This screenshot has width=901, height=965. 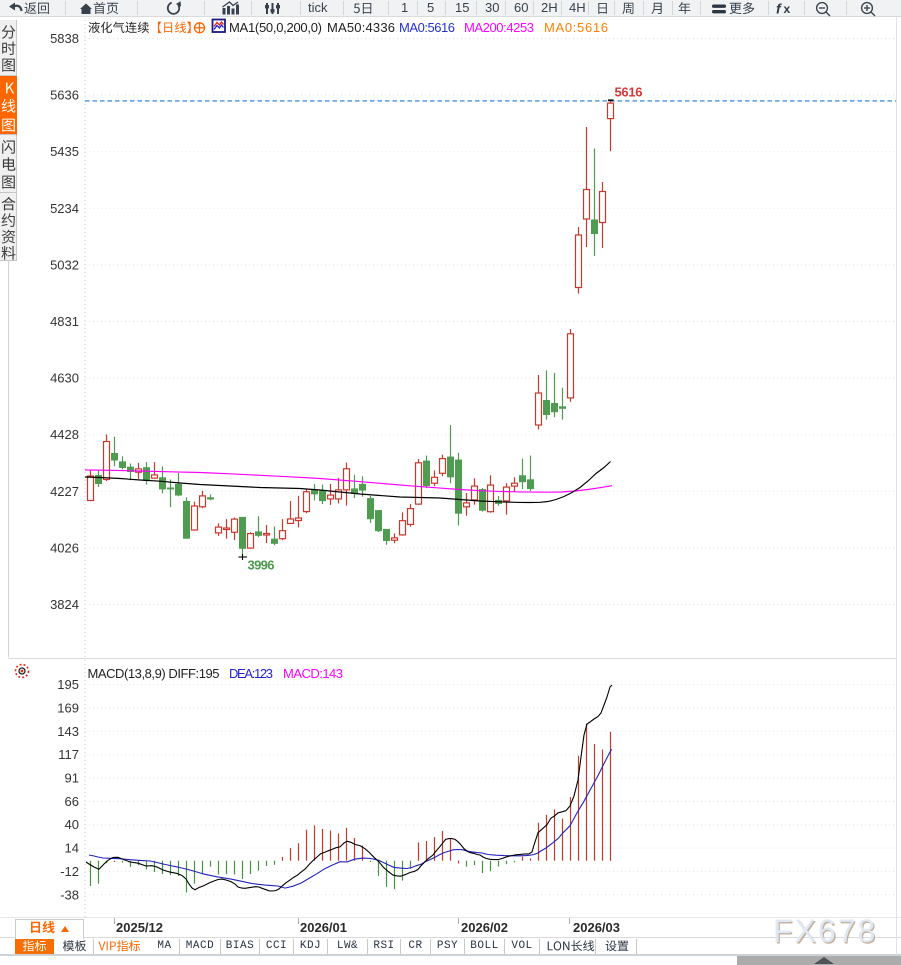 I want to click on svg-text: MACD:143, so click(x=313, y=673).